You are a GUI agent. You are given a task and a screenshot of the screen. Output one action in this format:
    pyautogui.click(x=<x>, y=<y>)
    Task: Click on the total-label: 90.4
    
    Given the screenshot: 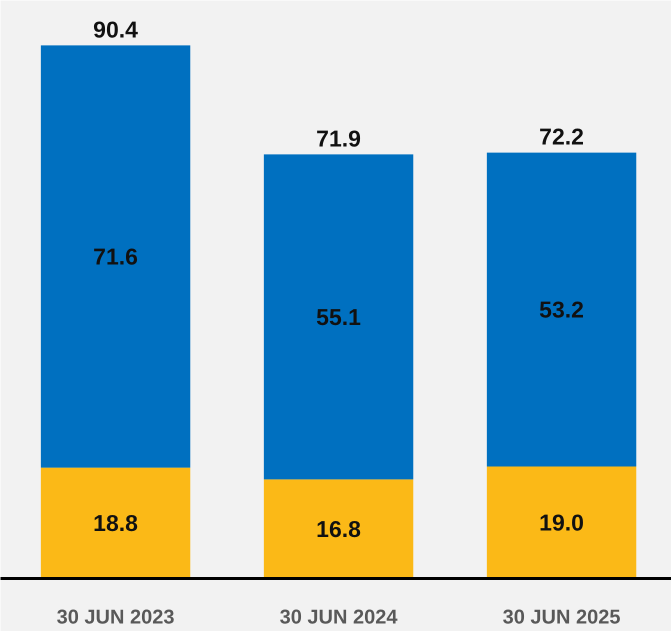 What is the action you would take?
    pyautogui.click(x=115, y=29)
    